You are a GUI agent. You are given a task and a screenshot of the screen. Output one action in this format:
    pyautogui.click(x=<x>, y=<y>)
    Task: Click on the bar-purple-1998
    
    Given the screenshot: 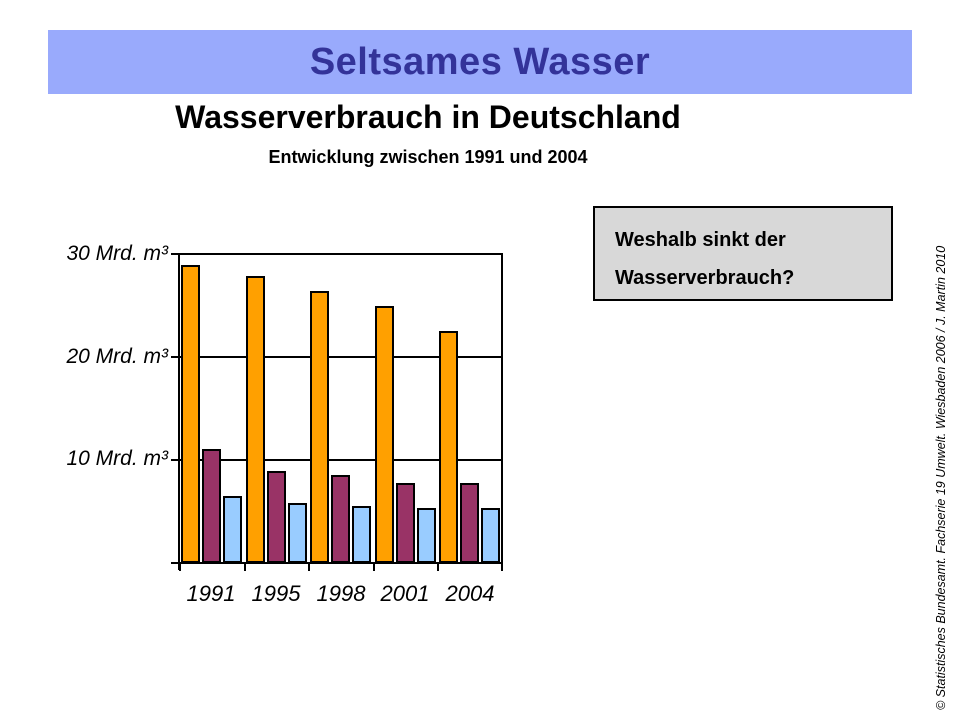 What is the action you would take?
    pyautogui.click(x=340, y=519)
    